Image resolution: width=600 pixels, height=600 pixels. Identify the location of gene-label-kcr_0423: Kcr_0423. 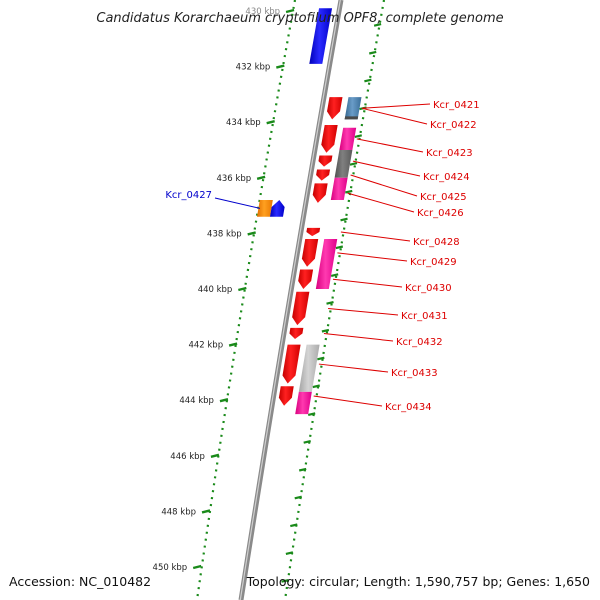
(449, 153).